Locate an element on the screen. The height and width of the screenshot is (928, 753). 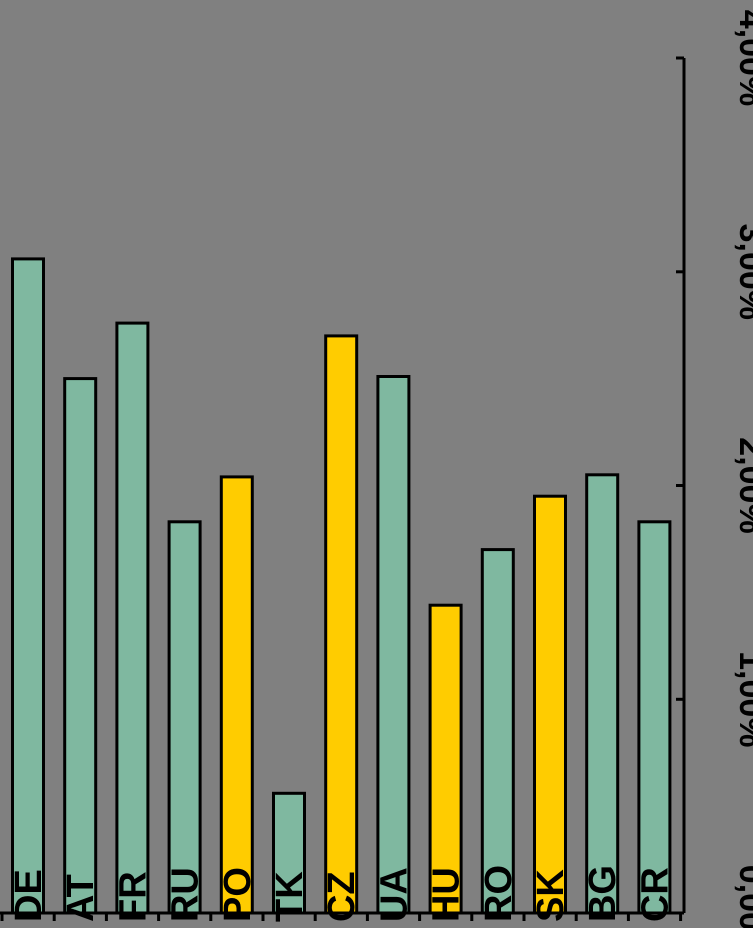
bar-at is located at coordinates (80, 646).